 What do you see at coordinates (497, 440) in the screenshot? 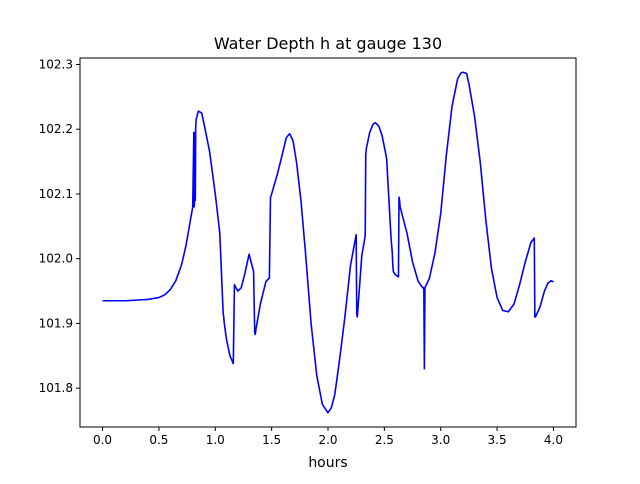
I see `x-tick-label: 3.5` at bounding box center [497, 440].